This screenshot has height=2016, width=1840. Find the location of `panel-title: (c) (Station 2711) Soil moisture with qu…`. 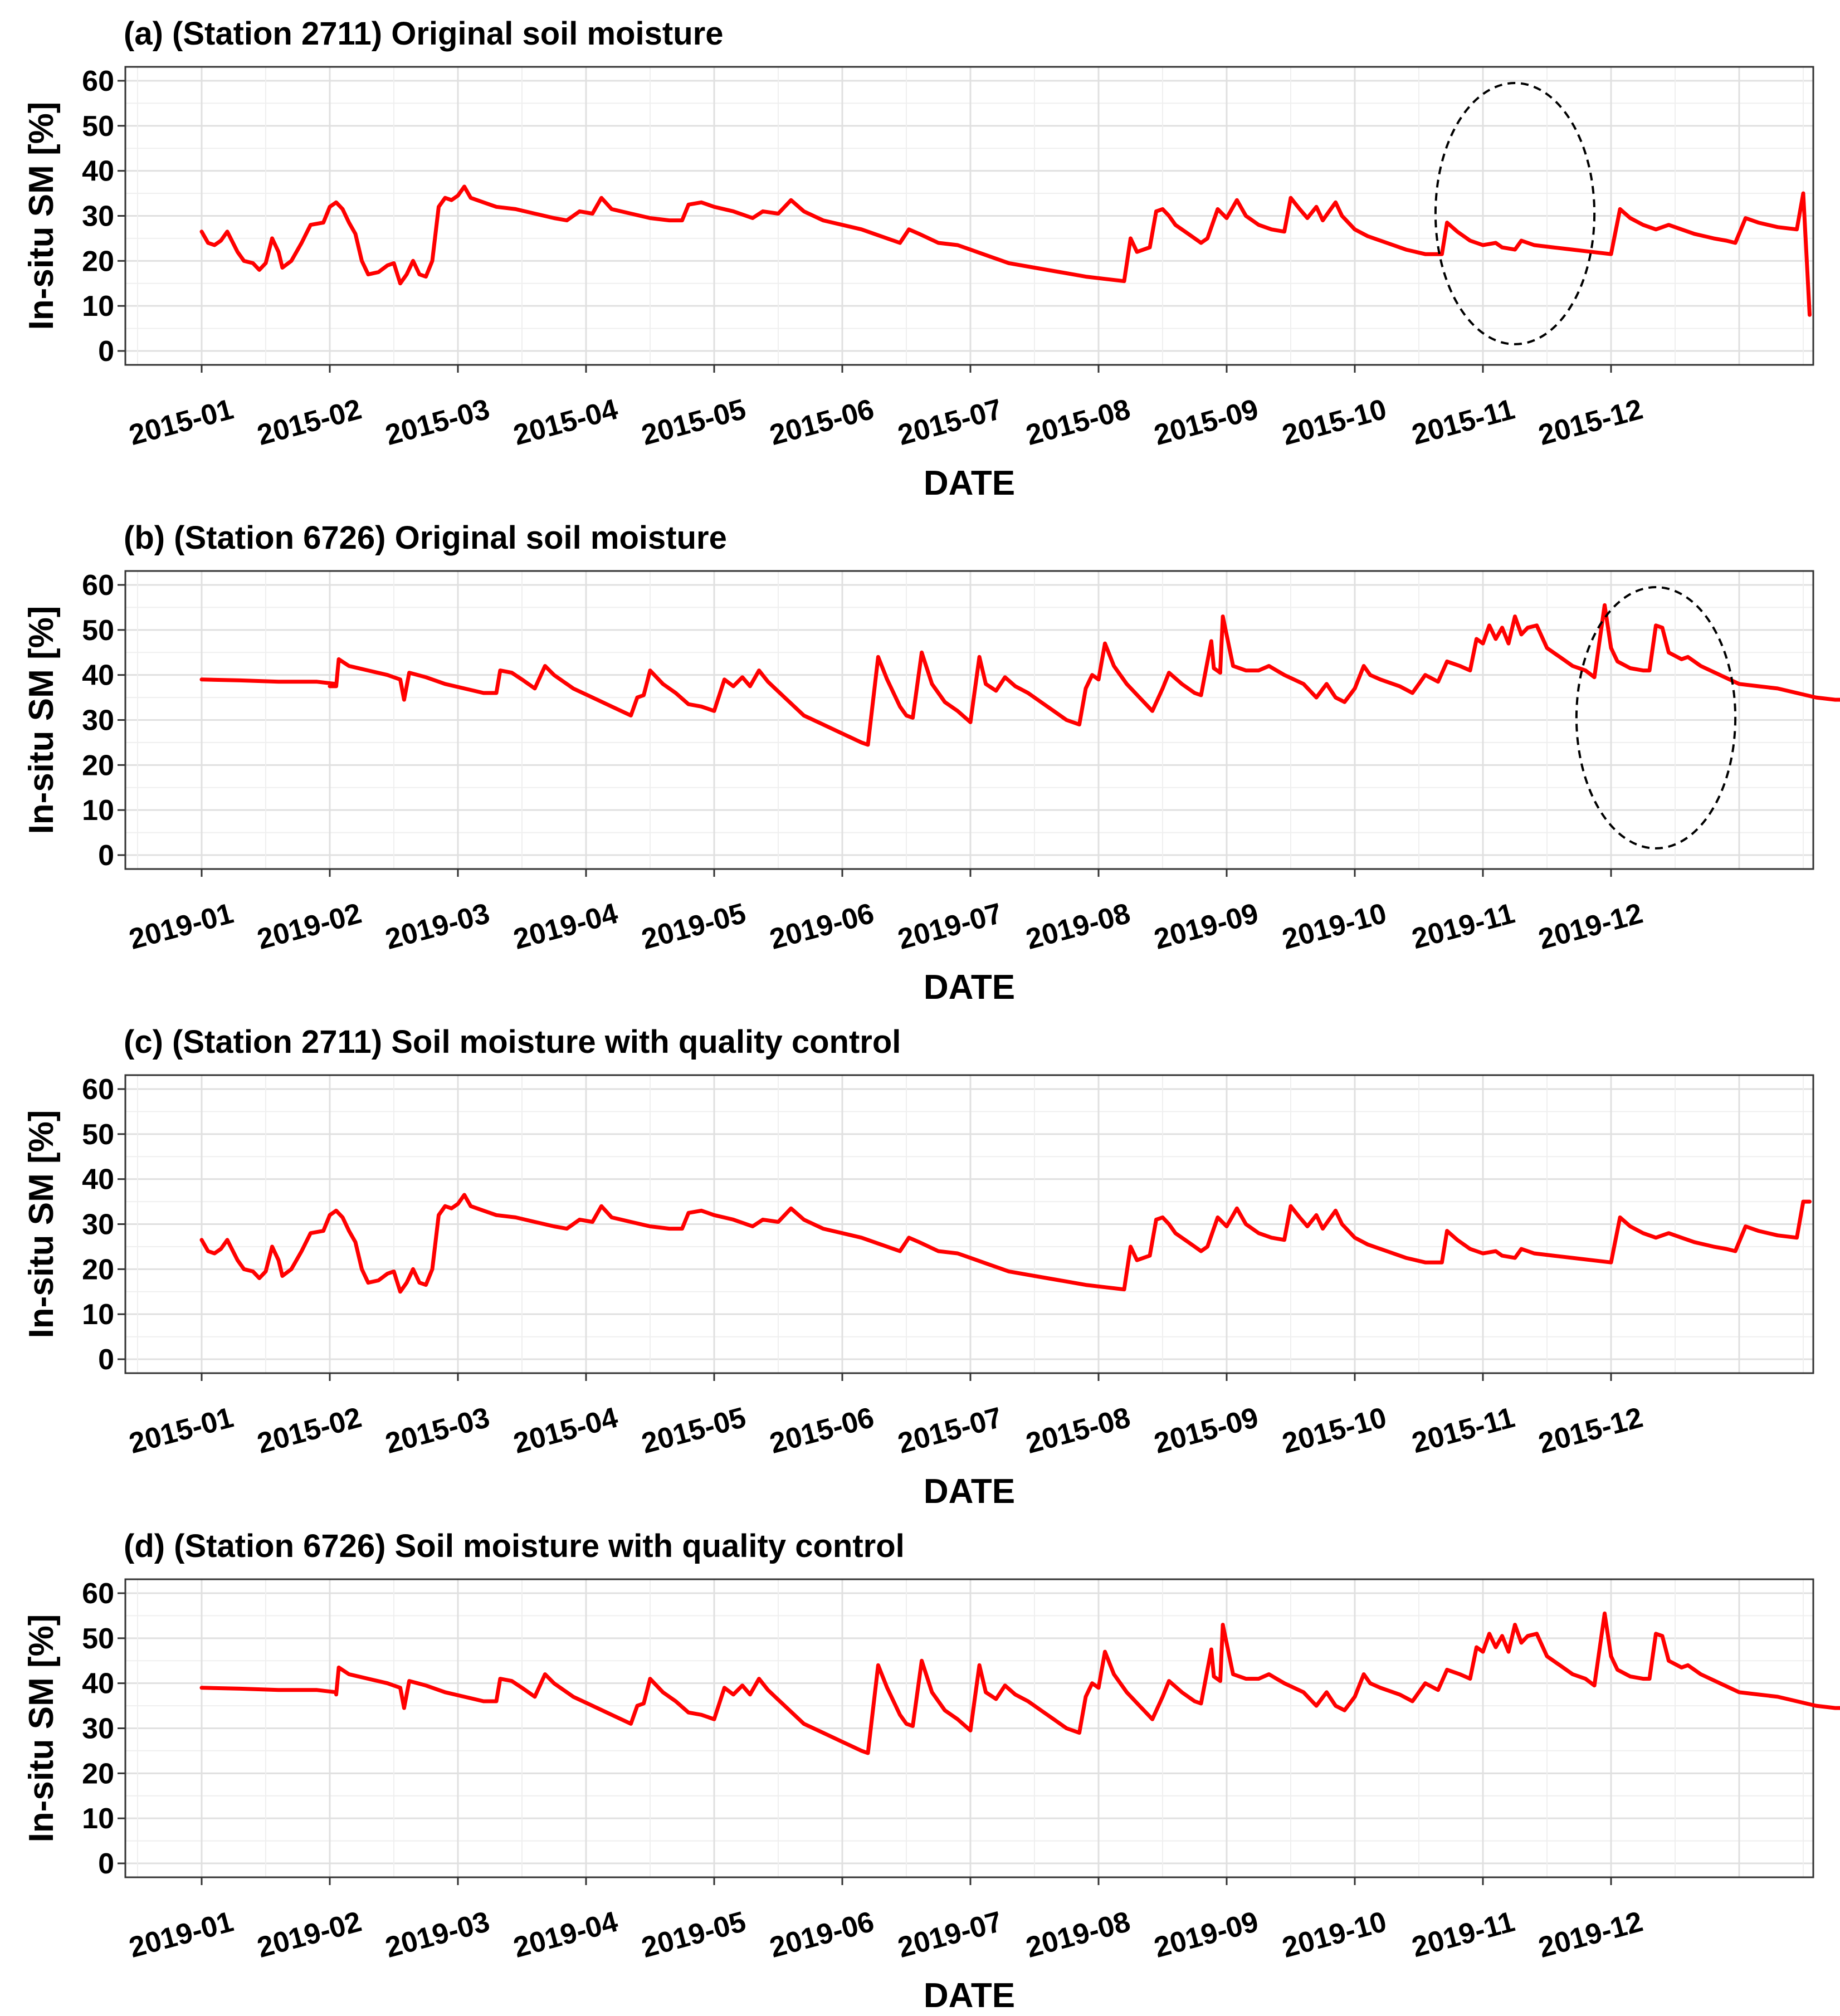

panel-title: (c) (Station 2711) Soil moisture with qu… is located at coordinates (512, 1042).